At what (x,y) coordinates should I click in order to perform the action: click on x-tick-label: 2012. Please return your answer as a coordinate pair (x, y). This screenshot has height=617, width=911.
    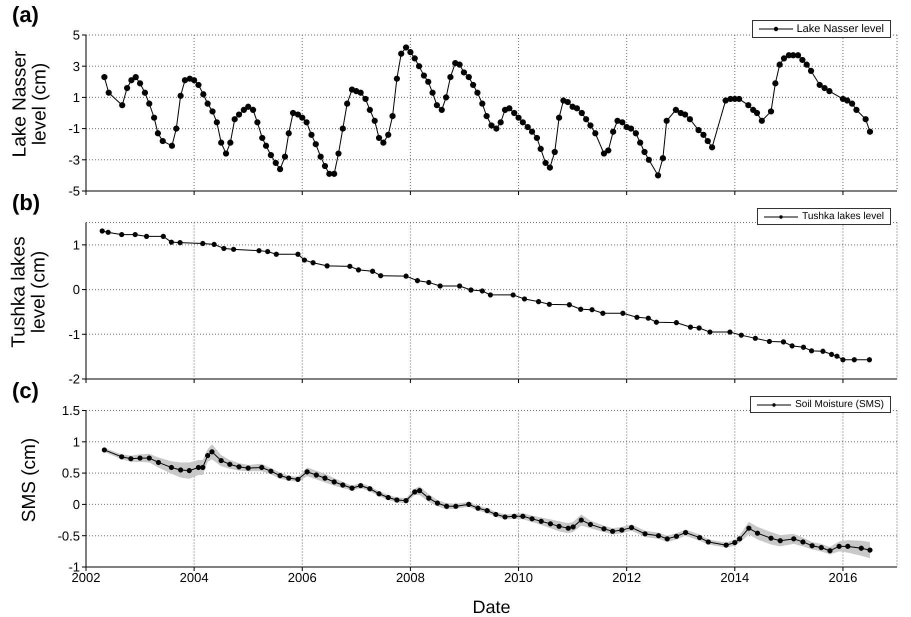
    Looking at the image, I should click on (627, 578).